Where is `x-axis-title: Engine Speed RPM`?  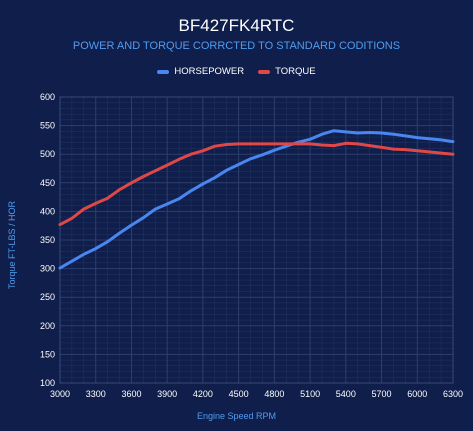
x-axis-title: Engine Speed RPM is located at coordinates (236, 416).